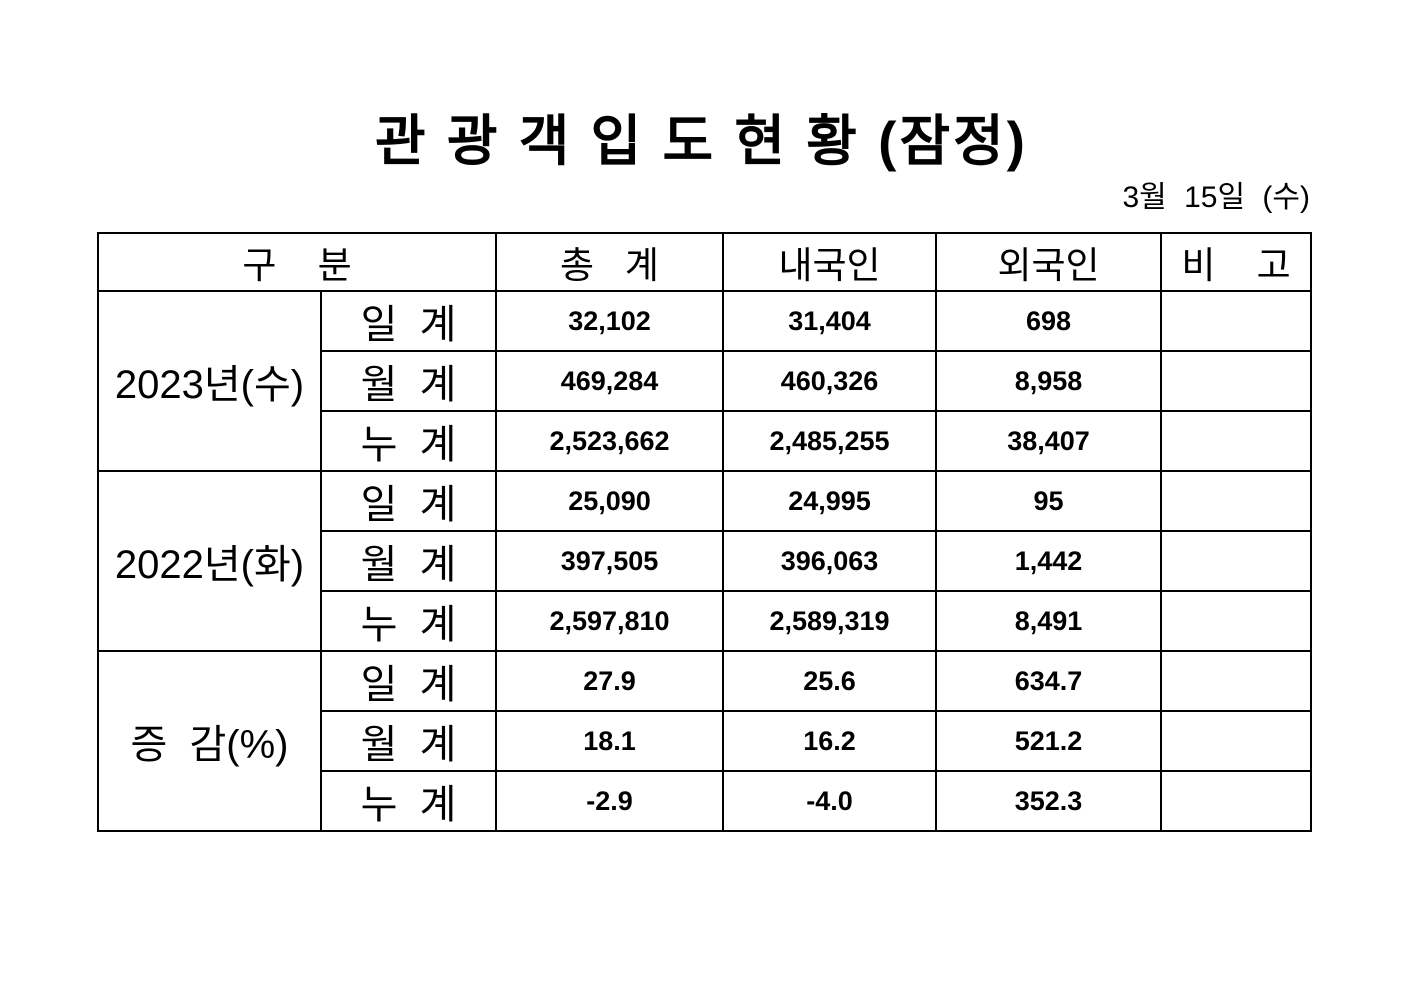  I want to click on table-row: 월 계 469,284 460,326 8,958, so click(705, 381).